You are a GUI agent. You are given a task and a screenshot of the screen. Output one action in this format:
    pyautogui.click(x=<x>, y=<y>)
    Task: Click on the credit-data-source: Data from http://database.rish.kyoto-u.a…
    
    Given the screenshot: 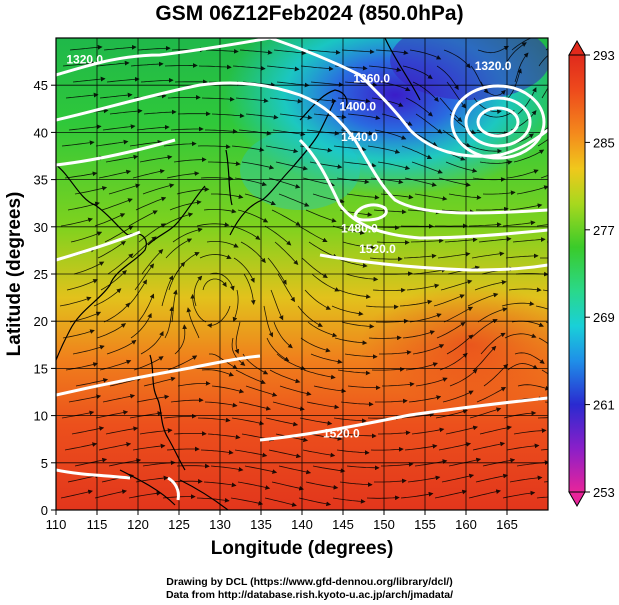 What is the action you would take?
    pyautogui.click(x=309, y=595)
    